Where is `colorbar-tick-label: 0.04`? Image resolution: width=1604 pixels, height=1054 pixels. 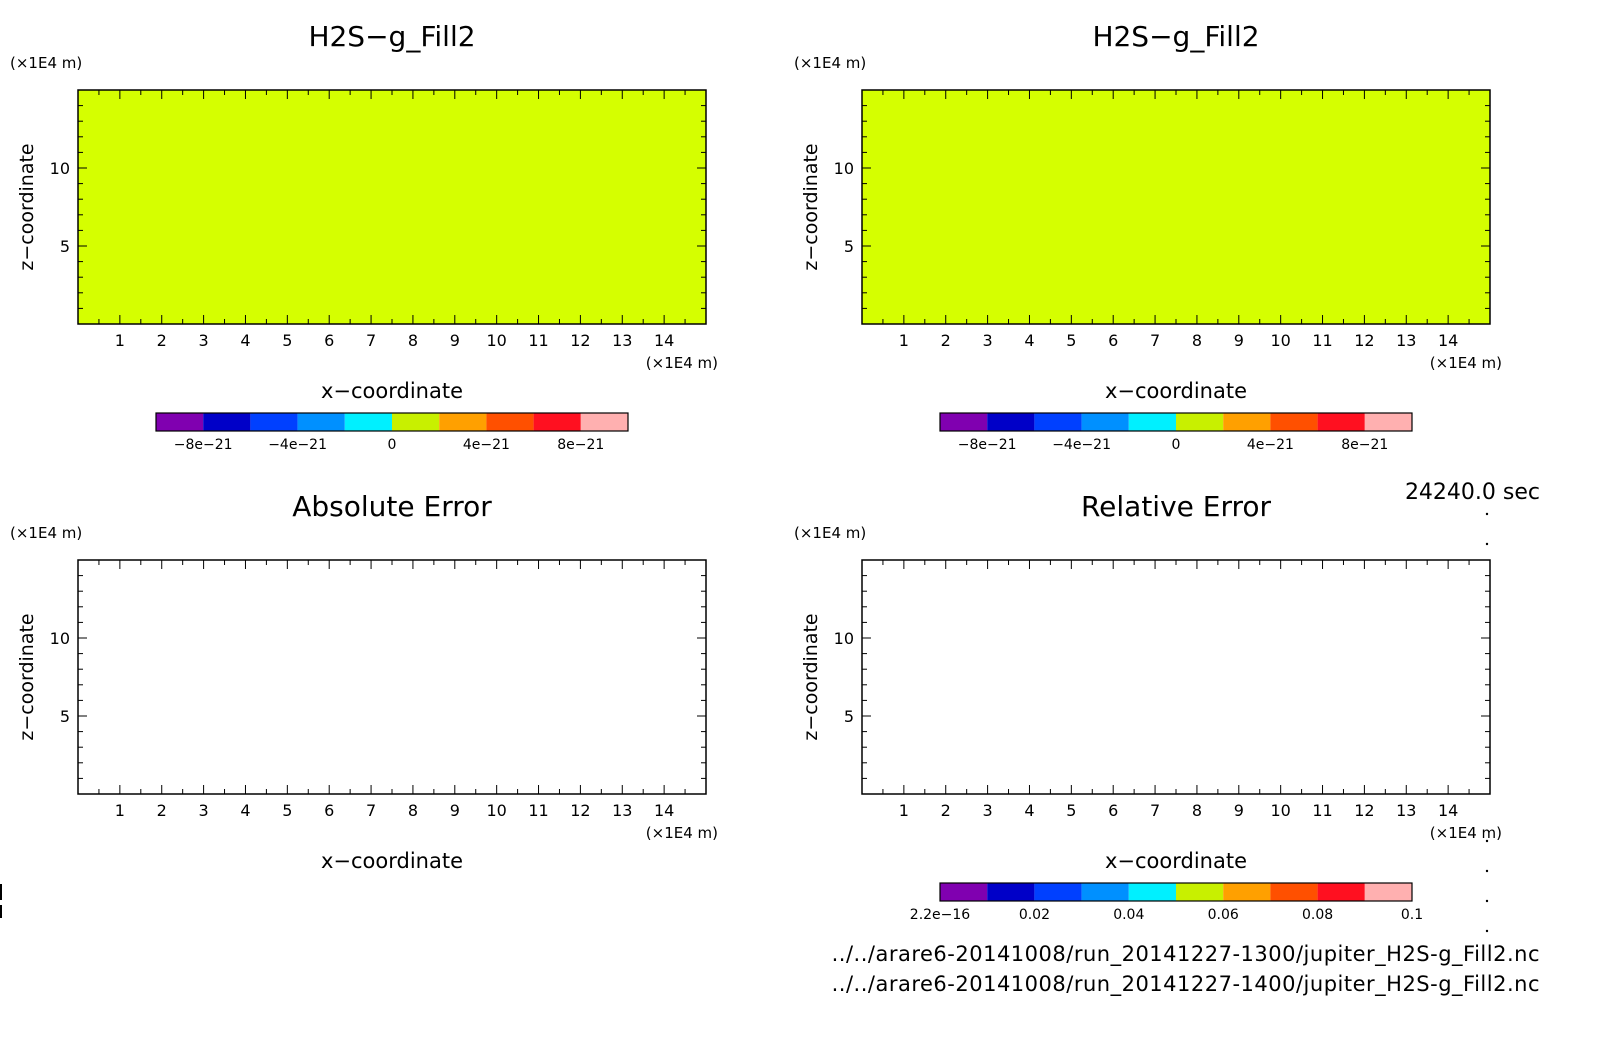
colorbar-tick-label: 0.04 is located at coordinates (1128, 915).